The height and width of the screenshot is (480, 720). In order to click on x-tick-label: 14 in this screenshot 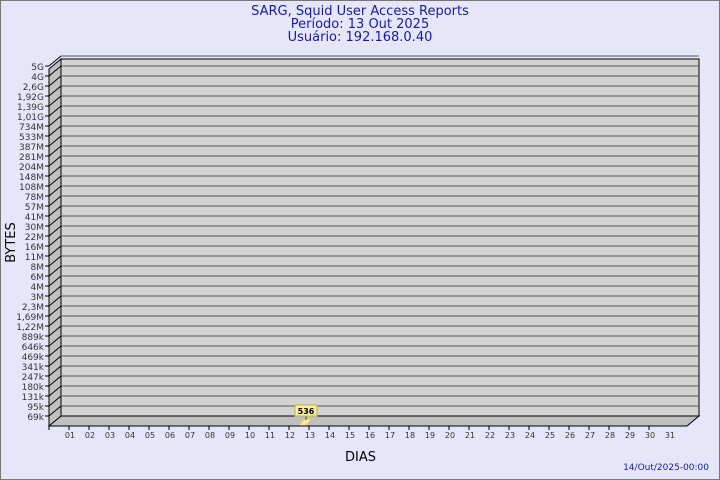, I will do `click(330, 435)`.